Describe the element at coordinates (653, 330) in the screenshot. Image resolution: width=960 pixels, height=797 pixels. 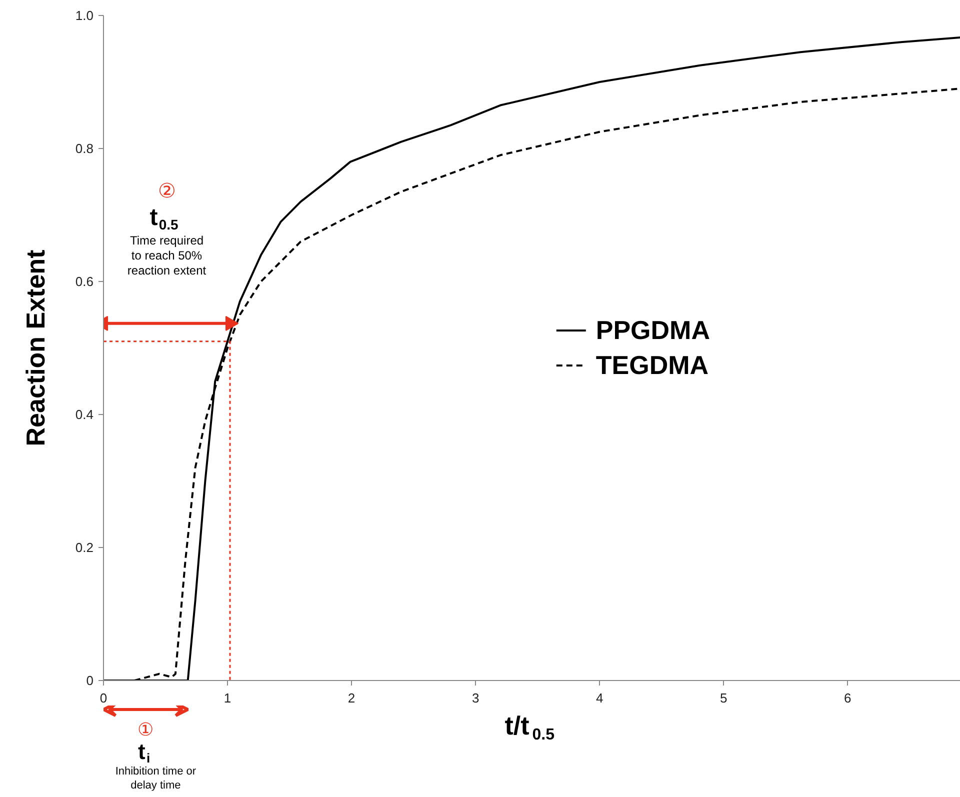
I see `legend-label: PPGDMA` at that location.